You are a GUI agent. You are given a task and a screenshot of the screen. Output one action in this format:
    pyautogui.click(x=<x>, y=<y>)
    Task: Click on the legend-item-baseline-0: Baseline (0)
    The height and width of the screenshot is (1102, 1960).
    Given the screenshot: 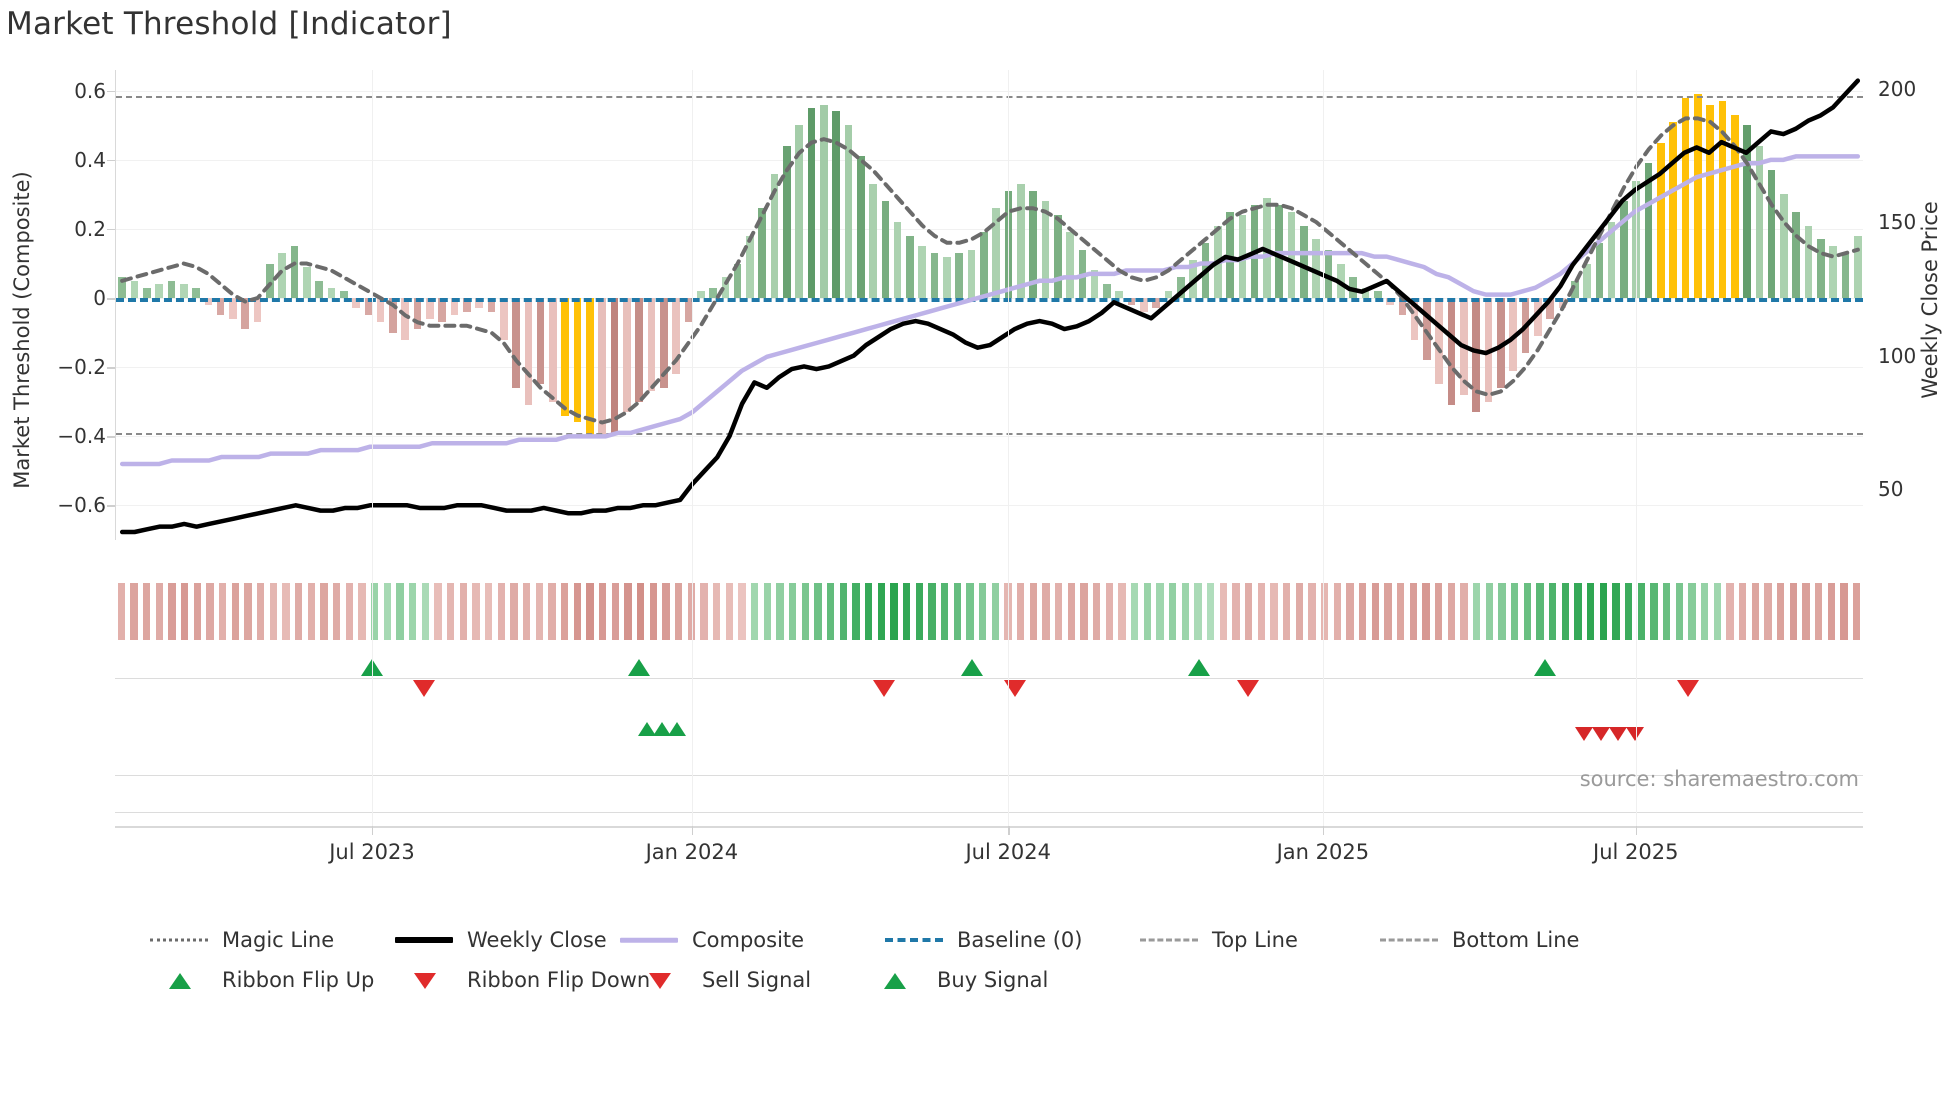 What is the action you would take?
    pyautogui.click(x=983, y=940)
    